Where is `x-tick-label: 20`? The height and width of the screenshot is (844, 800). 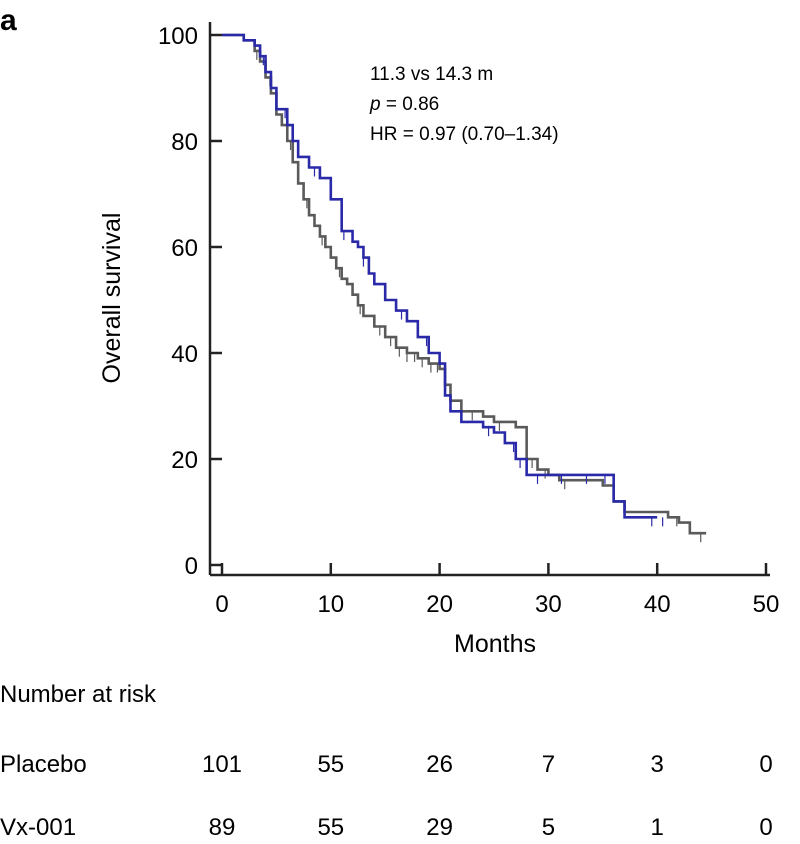 x-tick-label: 20 is located at coordinates (439, 604).